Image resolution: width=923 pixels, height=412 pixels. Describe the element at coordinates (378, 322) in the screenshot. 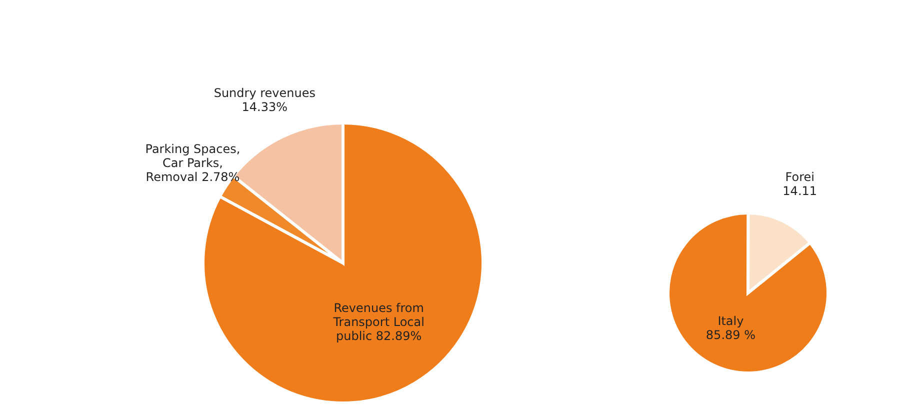

I see `slice-label: Revenues from Transport Local public 82.89%` at that location.